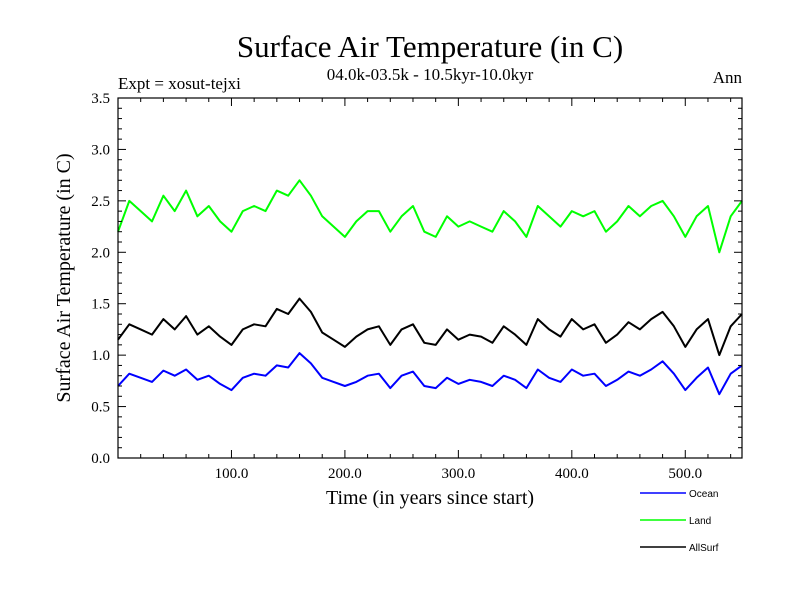 This screenshot has height=600, width=800. I want to click on y-tick-label: 2.0, so click(100, 253).